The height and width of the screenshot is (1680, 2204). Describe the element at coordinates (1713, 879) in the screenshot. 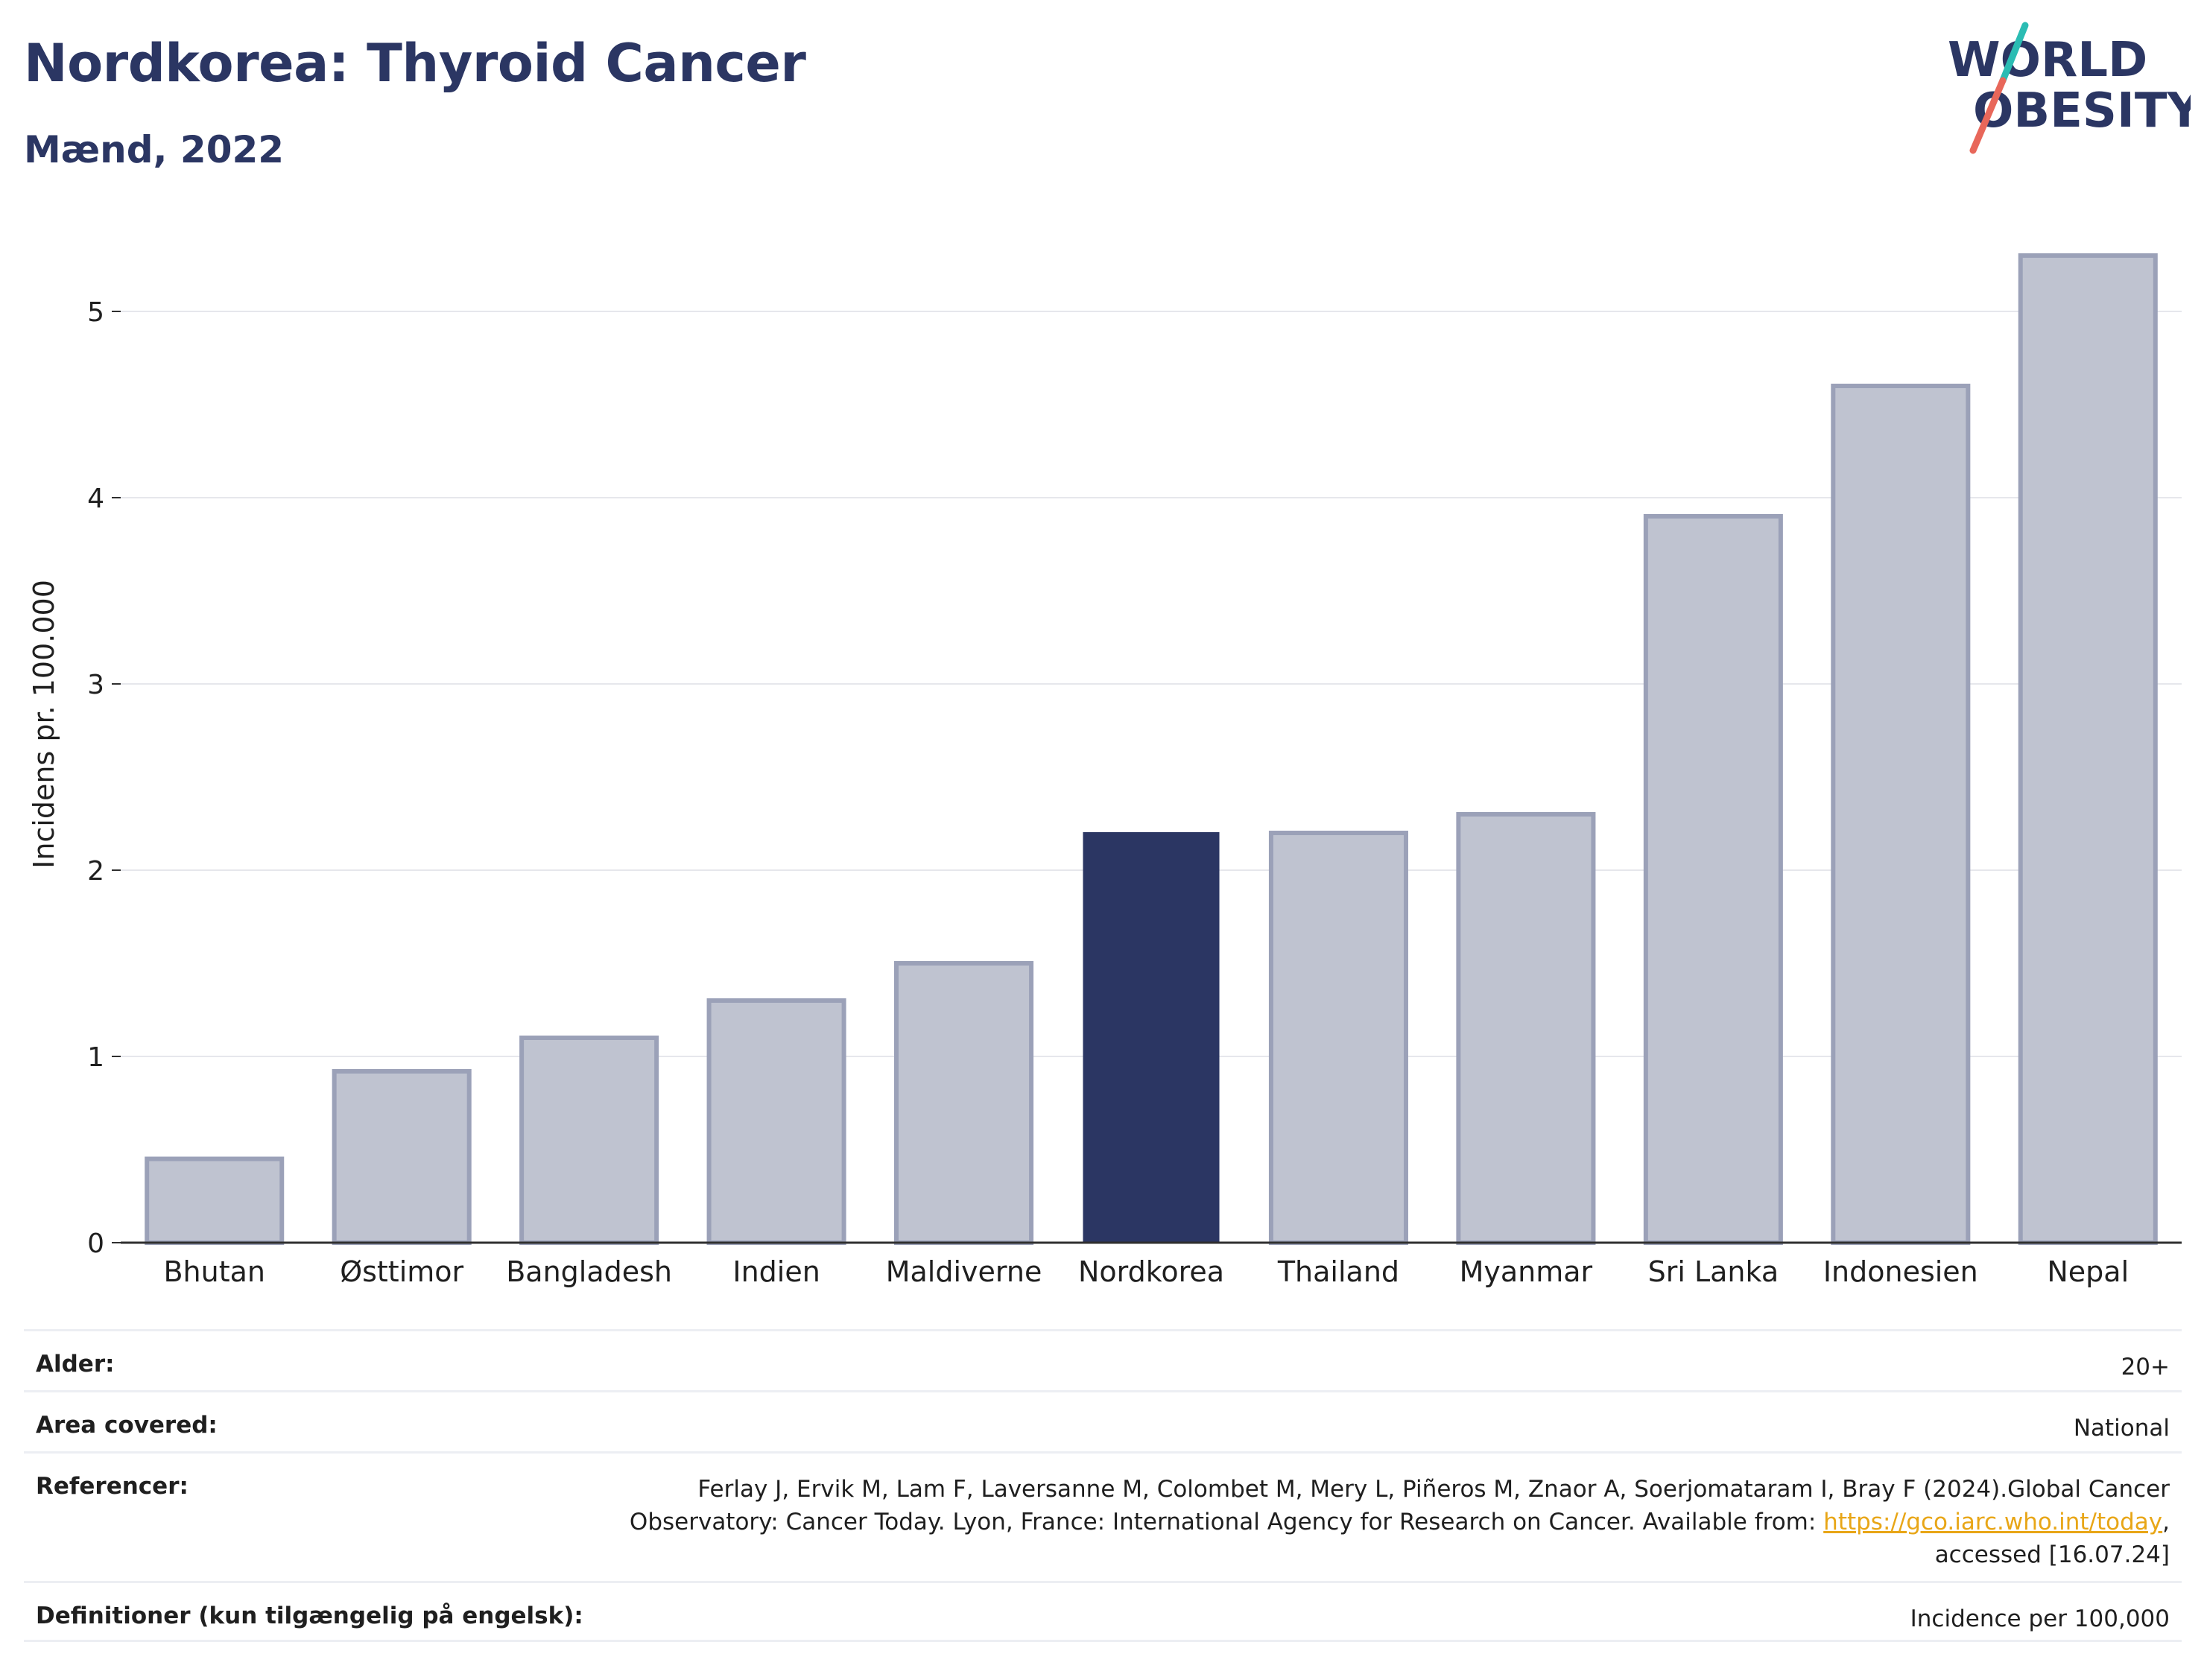

I see `bar-sri-lanka` at that location.